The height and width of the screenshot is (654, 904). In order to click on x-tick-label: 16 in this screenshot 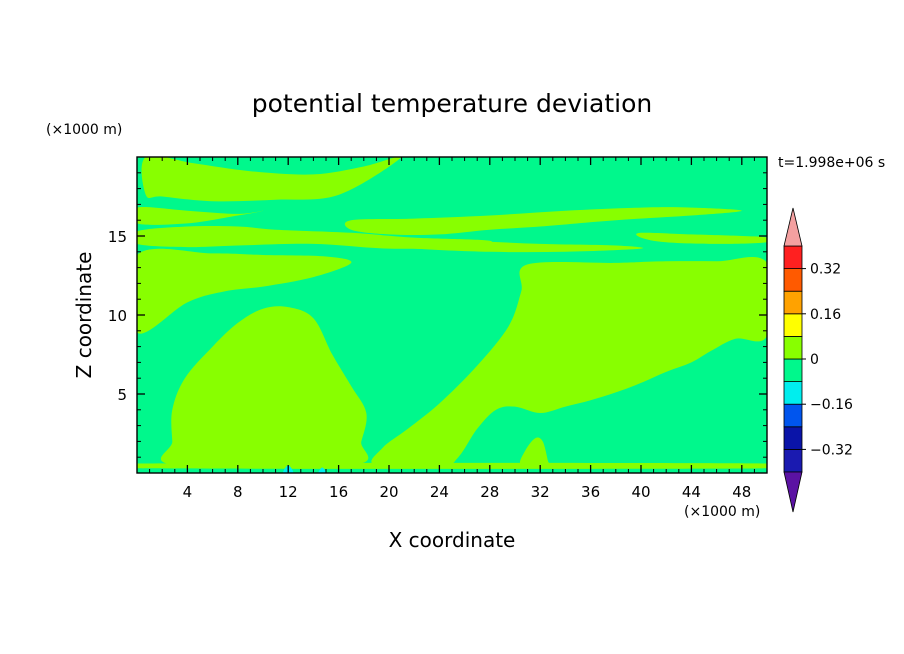, I will do `click(338, 492)`.